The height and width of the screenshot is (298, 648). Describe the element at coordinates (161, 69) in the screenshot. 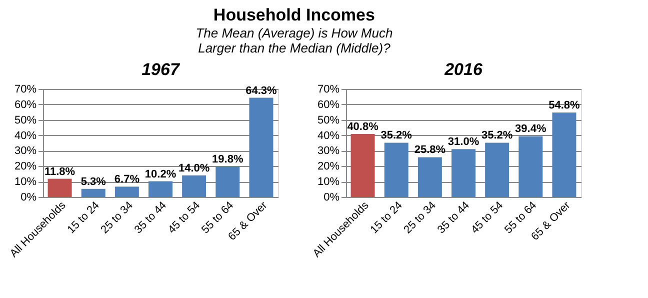

I see `chart-title: 1967` at that location.